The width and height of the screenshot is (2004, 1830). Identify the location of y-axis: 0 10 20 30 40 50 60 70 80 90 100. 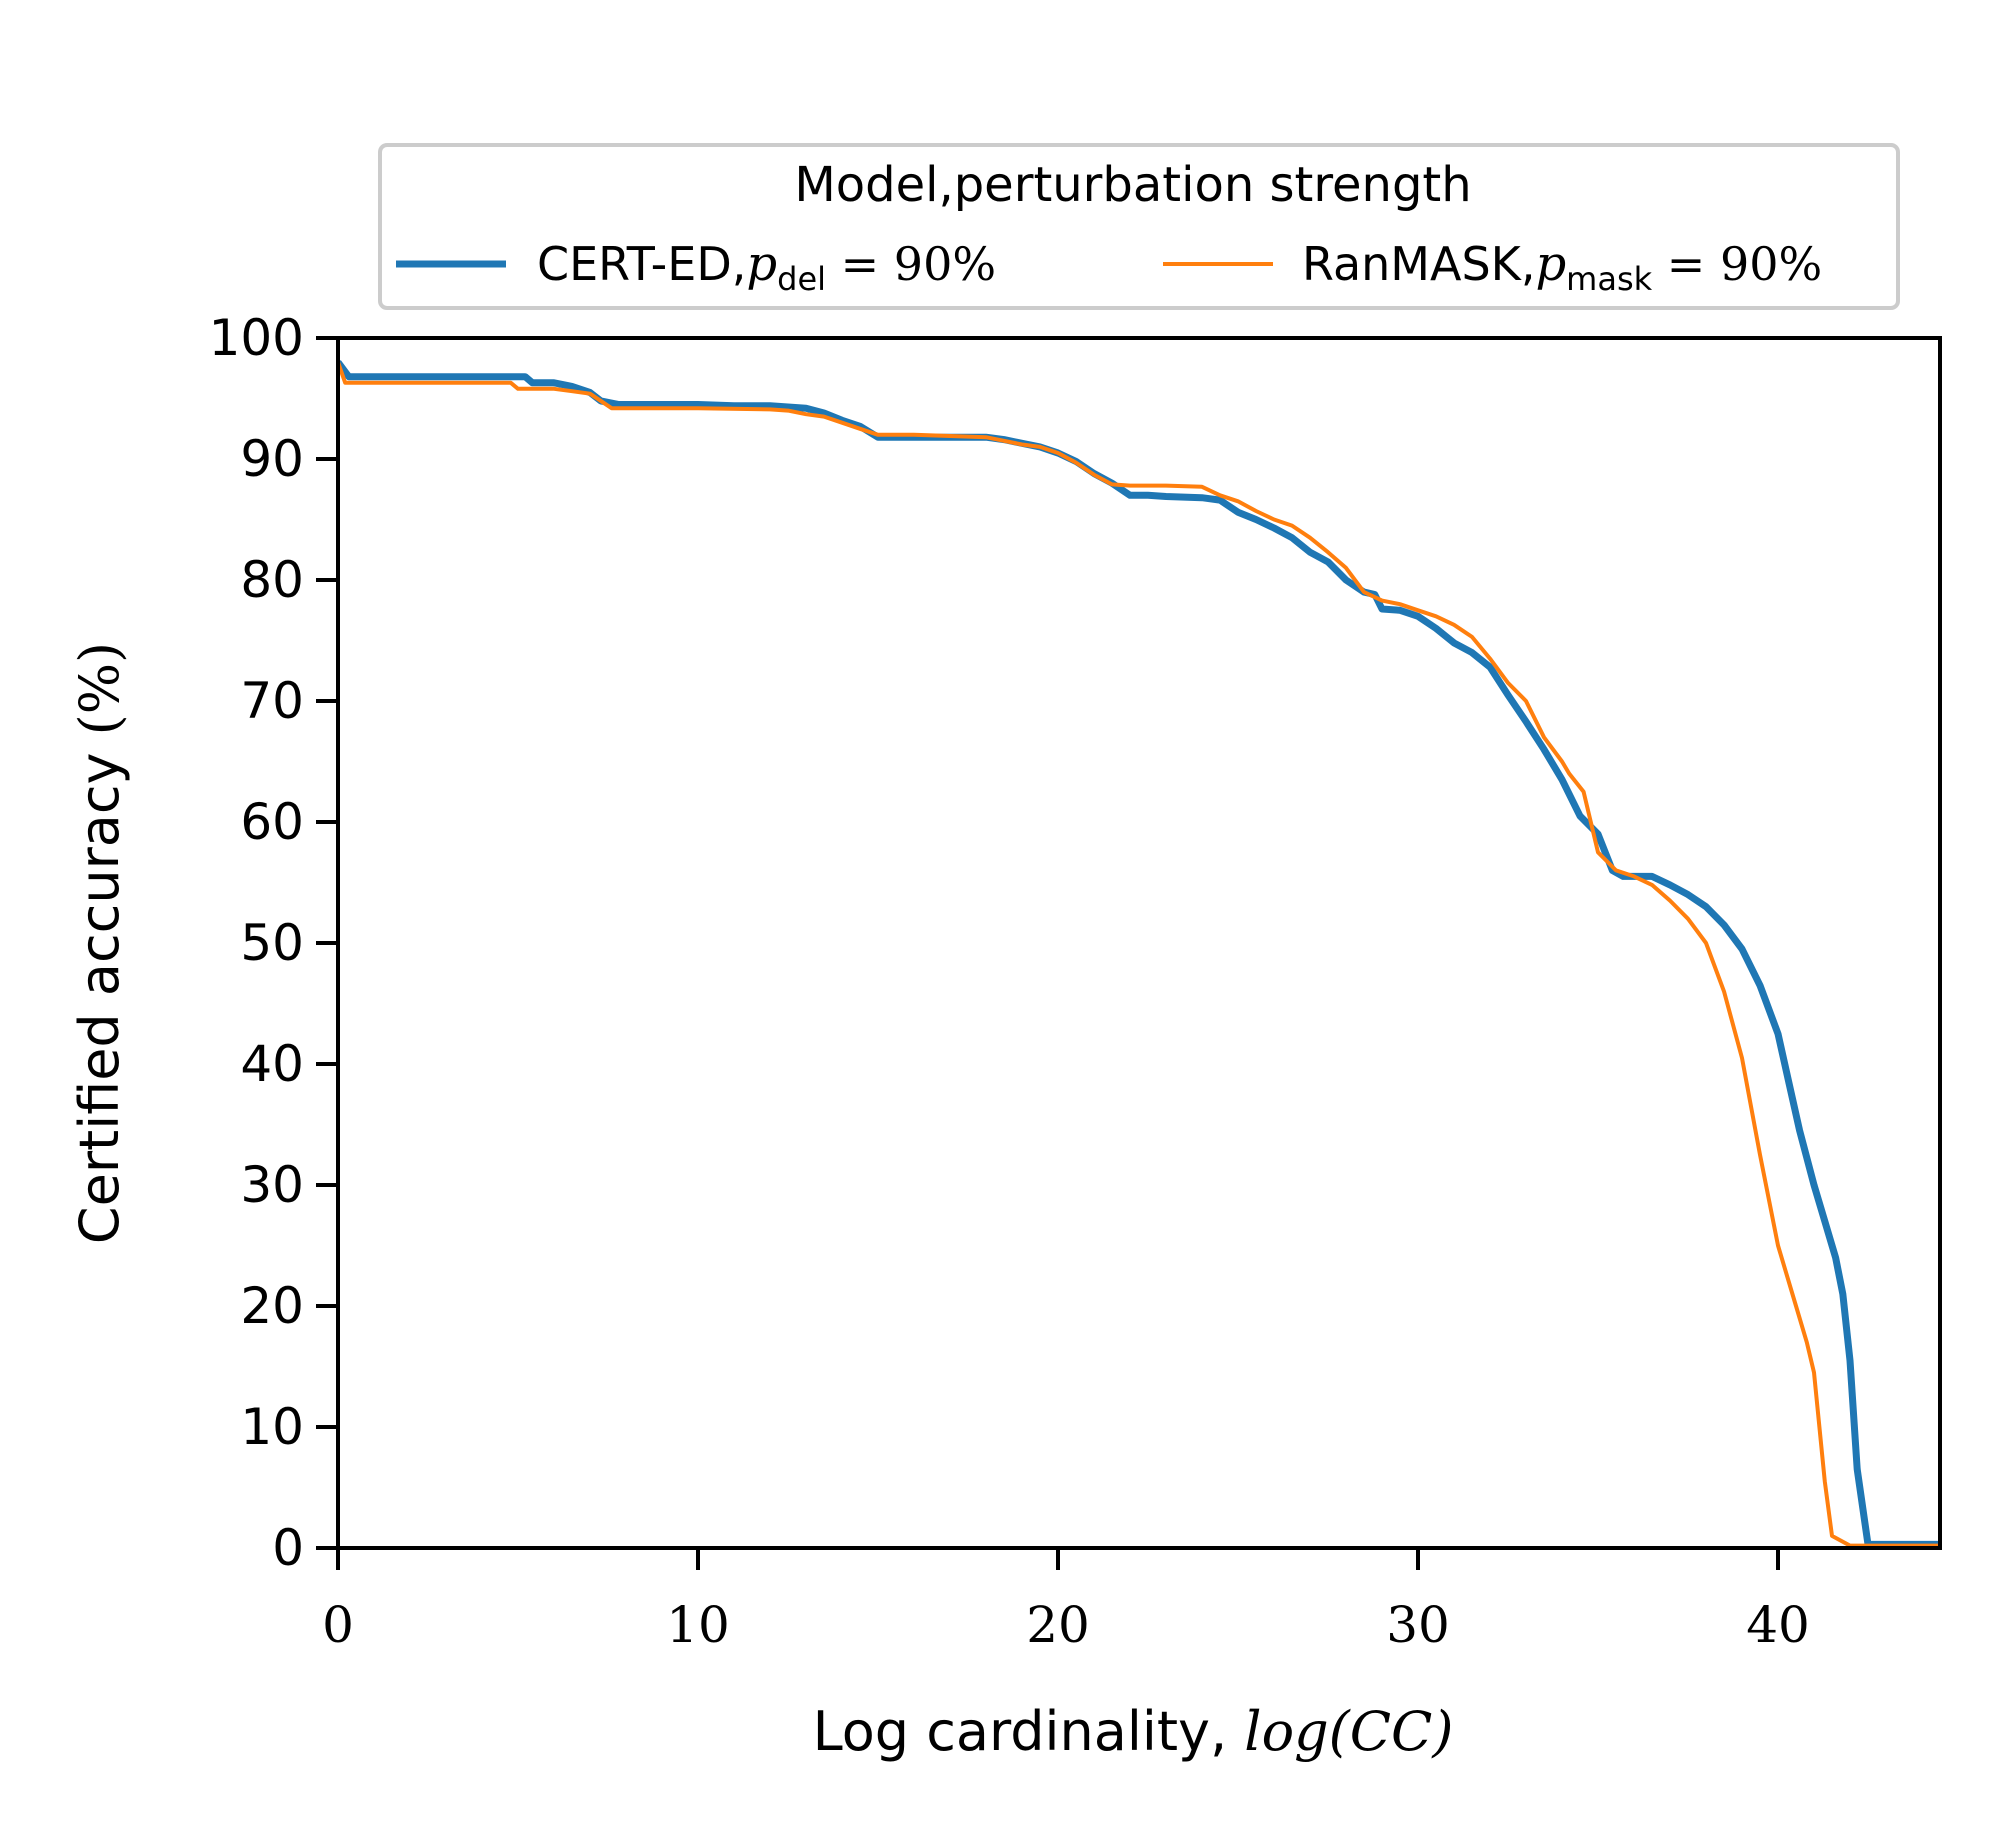
(273, 943).